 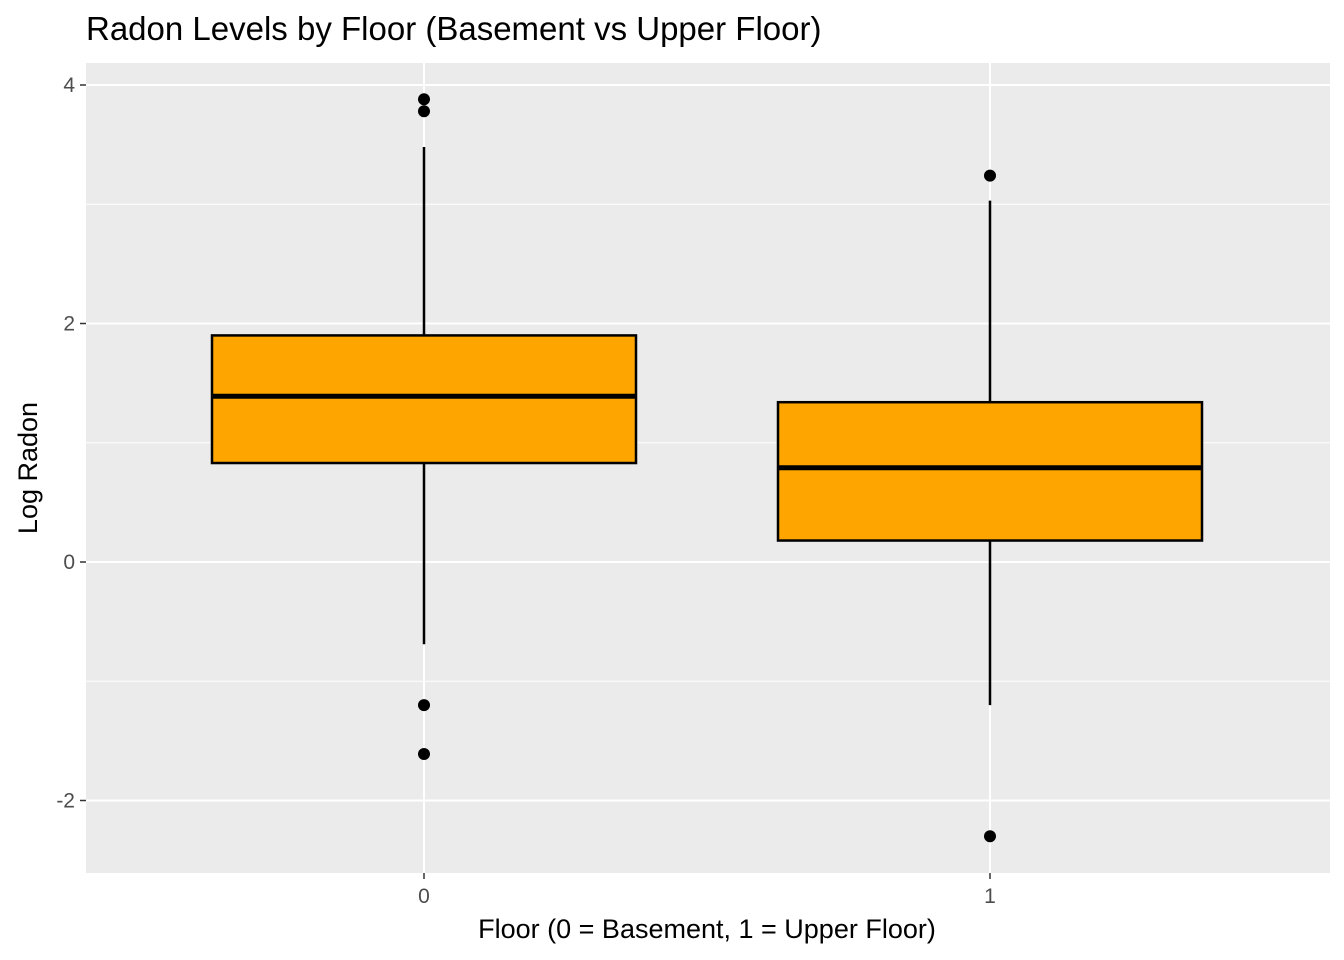 What do you see at coordinates (28, 468) in the screenshot?
I see `y-axis-title: Log Radon` at bounding box center [28, 468].